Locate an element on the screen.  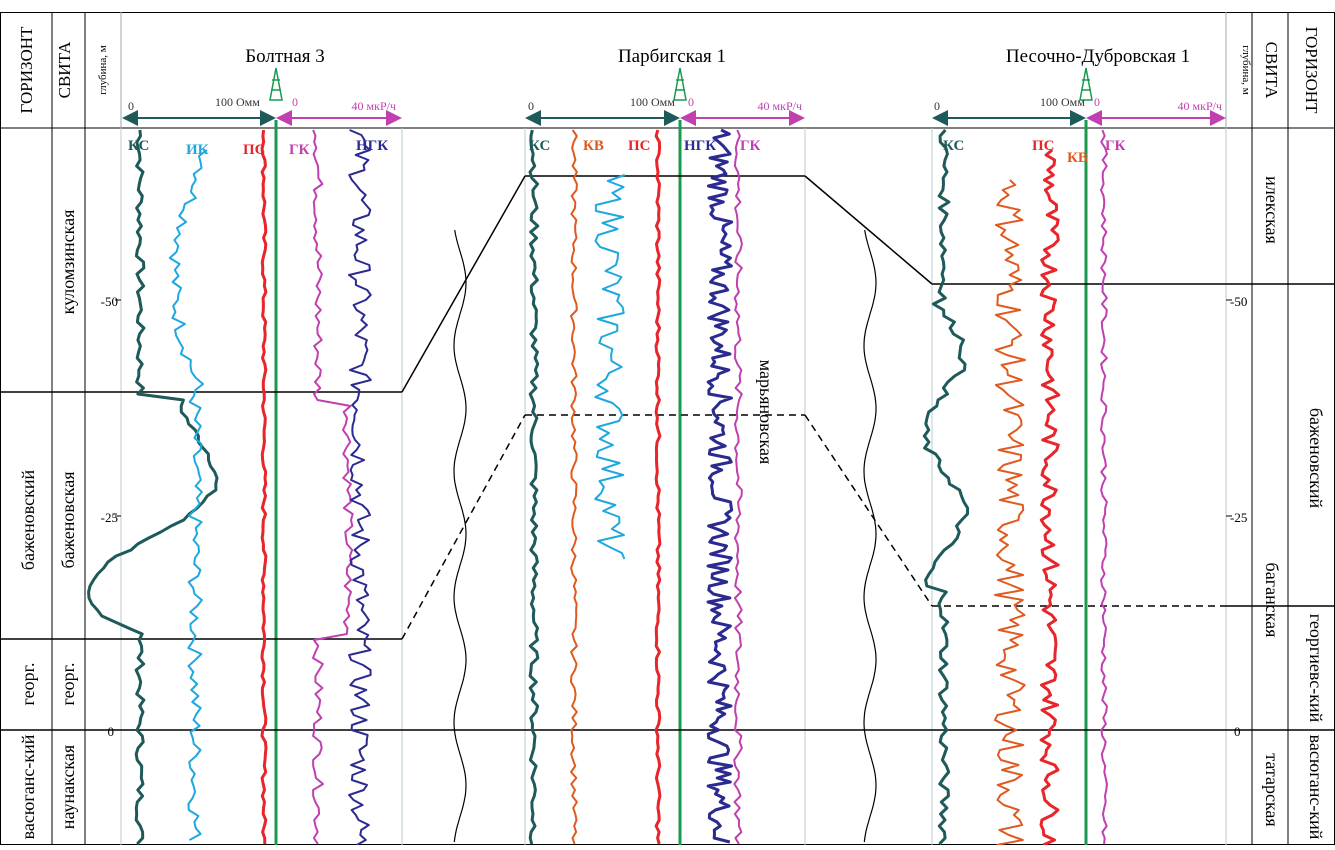
left-suite-label: баженовская is located at coordinates (68, 519).